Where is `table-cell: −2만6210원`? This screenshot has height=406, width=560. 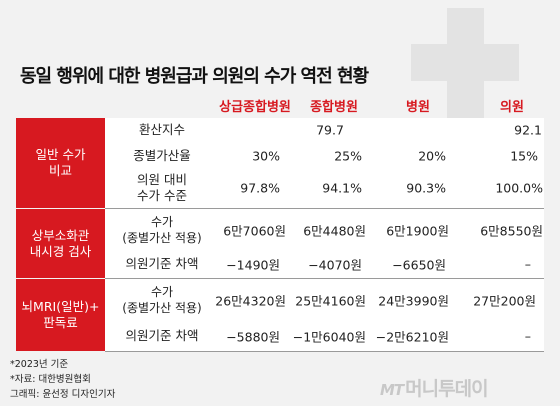 table-cell: −2만6210원 is located at coordinates (412, 337).